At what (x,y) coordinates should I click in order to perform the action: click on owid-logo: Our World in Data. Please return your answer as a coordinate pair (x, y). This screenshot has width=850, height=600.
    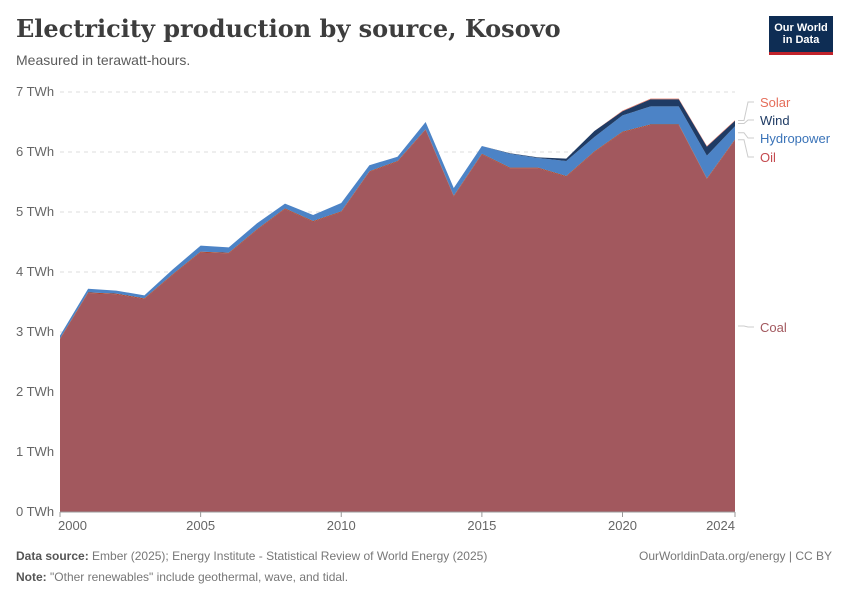
    Looking at the image, I should click on (801, 35).